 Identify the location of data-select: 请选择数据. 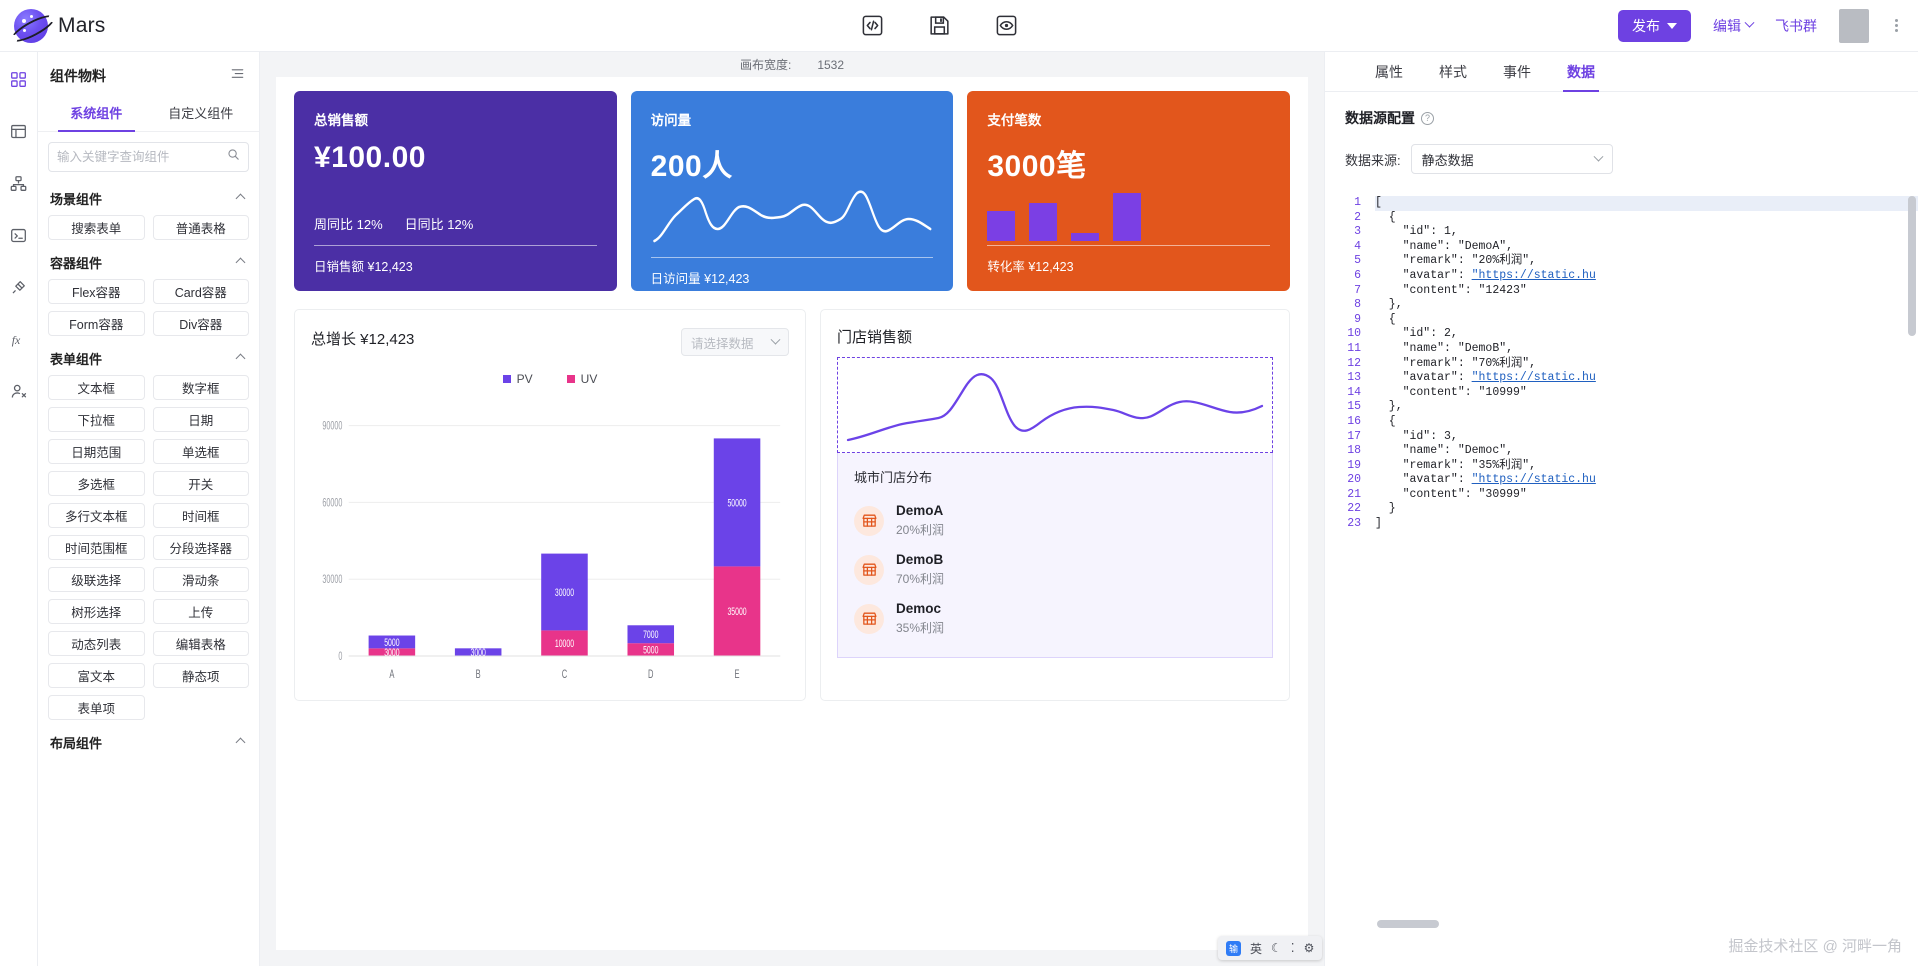
(735, 342).